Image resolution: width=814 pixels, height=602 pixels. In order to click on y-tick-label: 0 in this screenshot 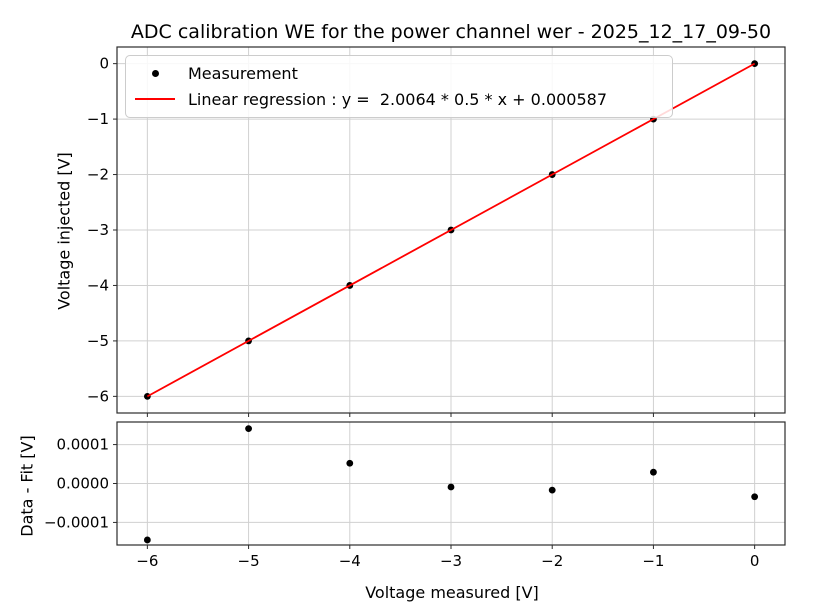, I will do `click(104, 64)`.